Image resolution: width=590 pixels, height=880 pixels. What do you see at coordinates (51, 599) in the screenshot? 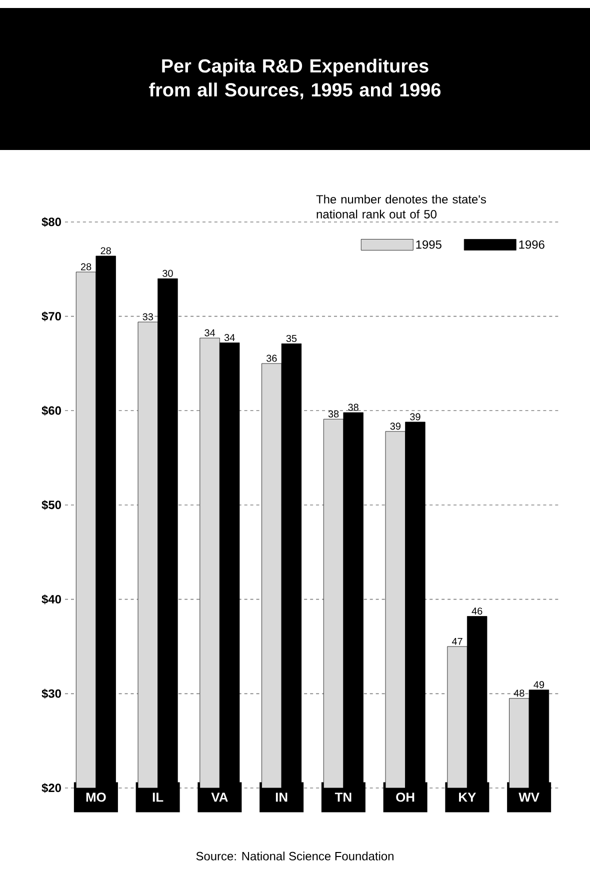
I see `y-tick-label: $40` at bounding box center [51, 599].